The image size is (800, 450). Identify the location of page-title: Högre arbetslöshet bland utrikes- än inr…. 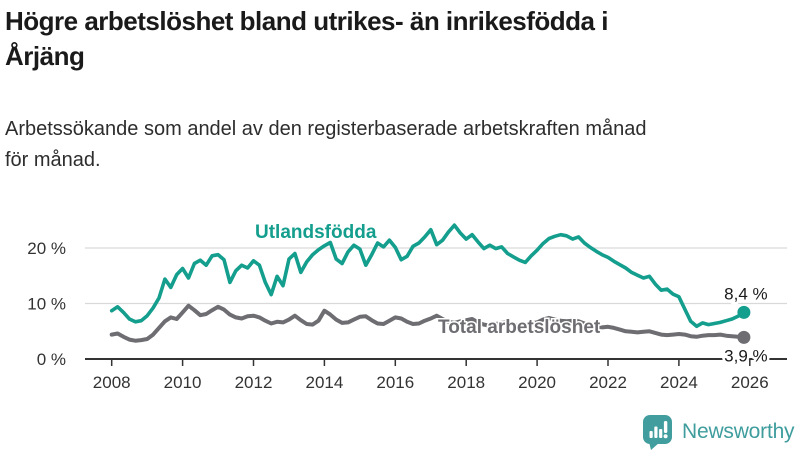
(306, 38).